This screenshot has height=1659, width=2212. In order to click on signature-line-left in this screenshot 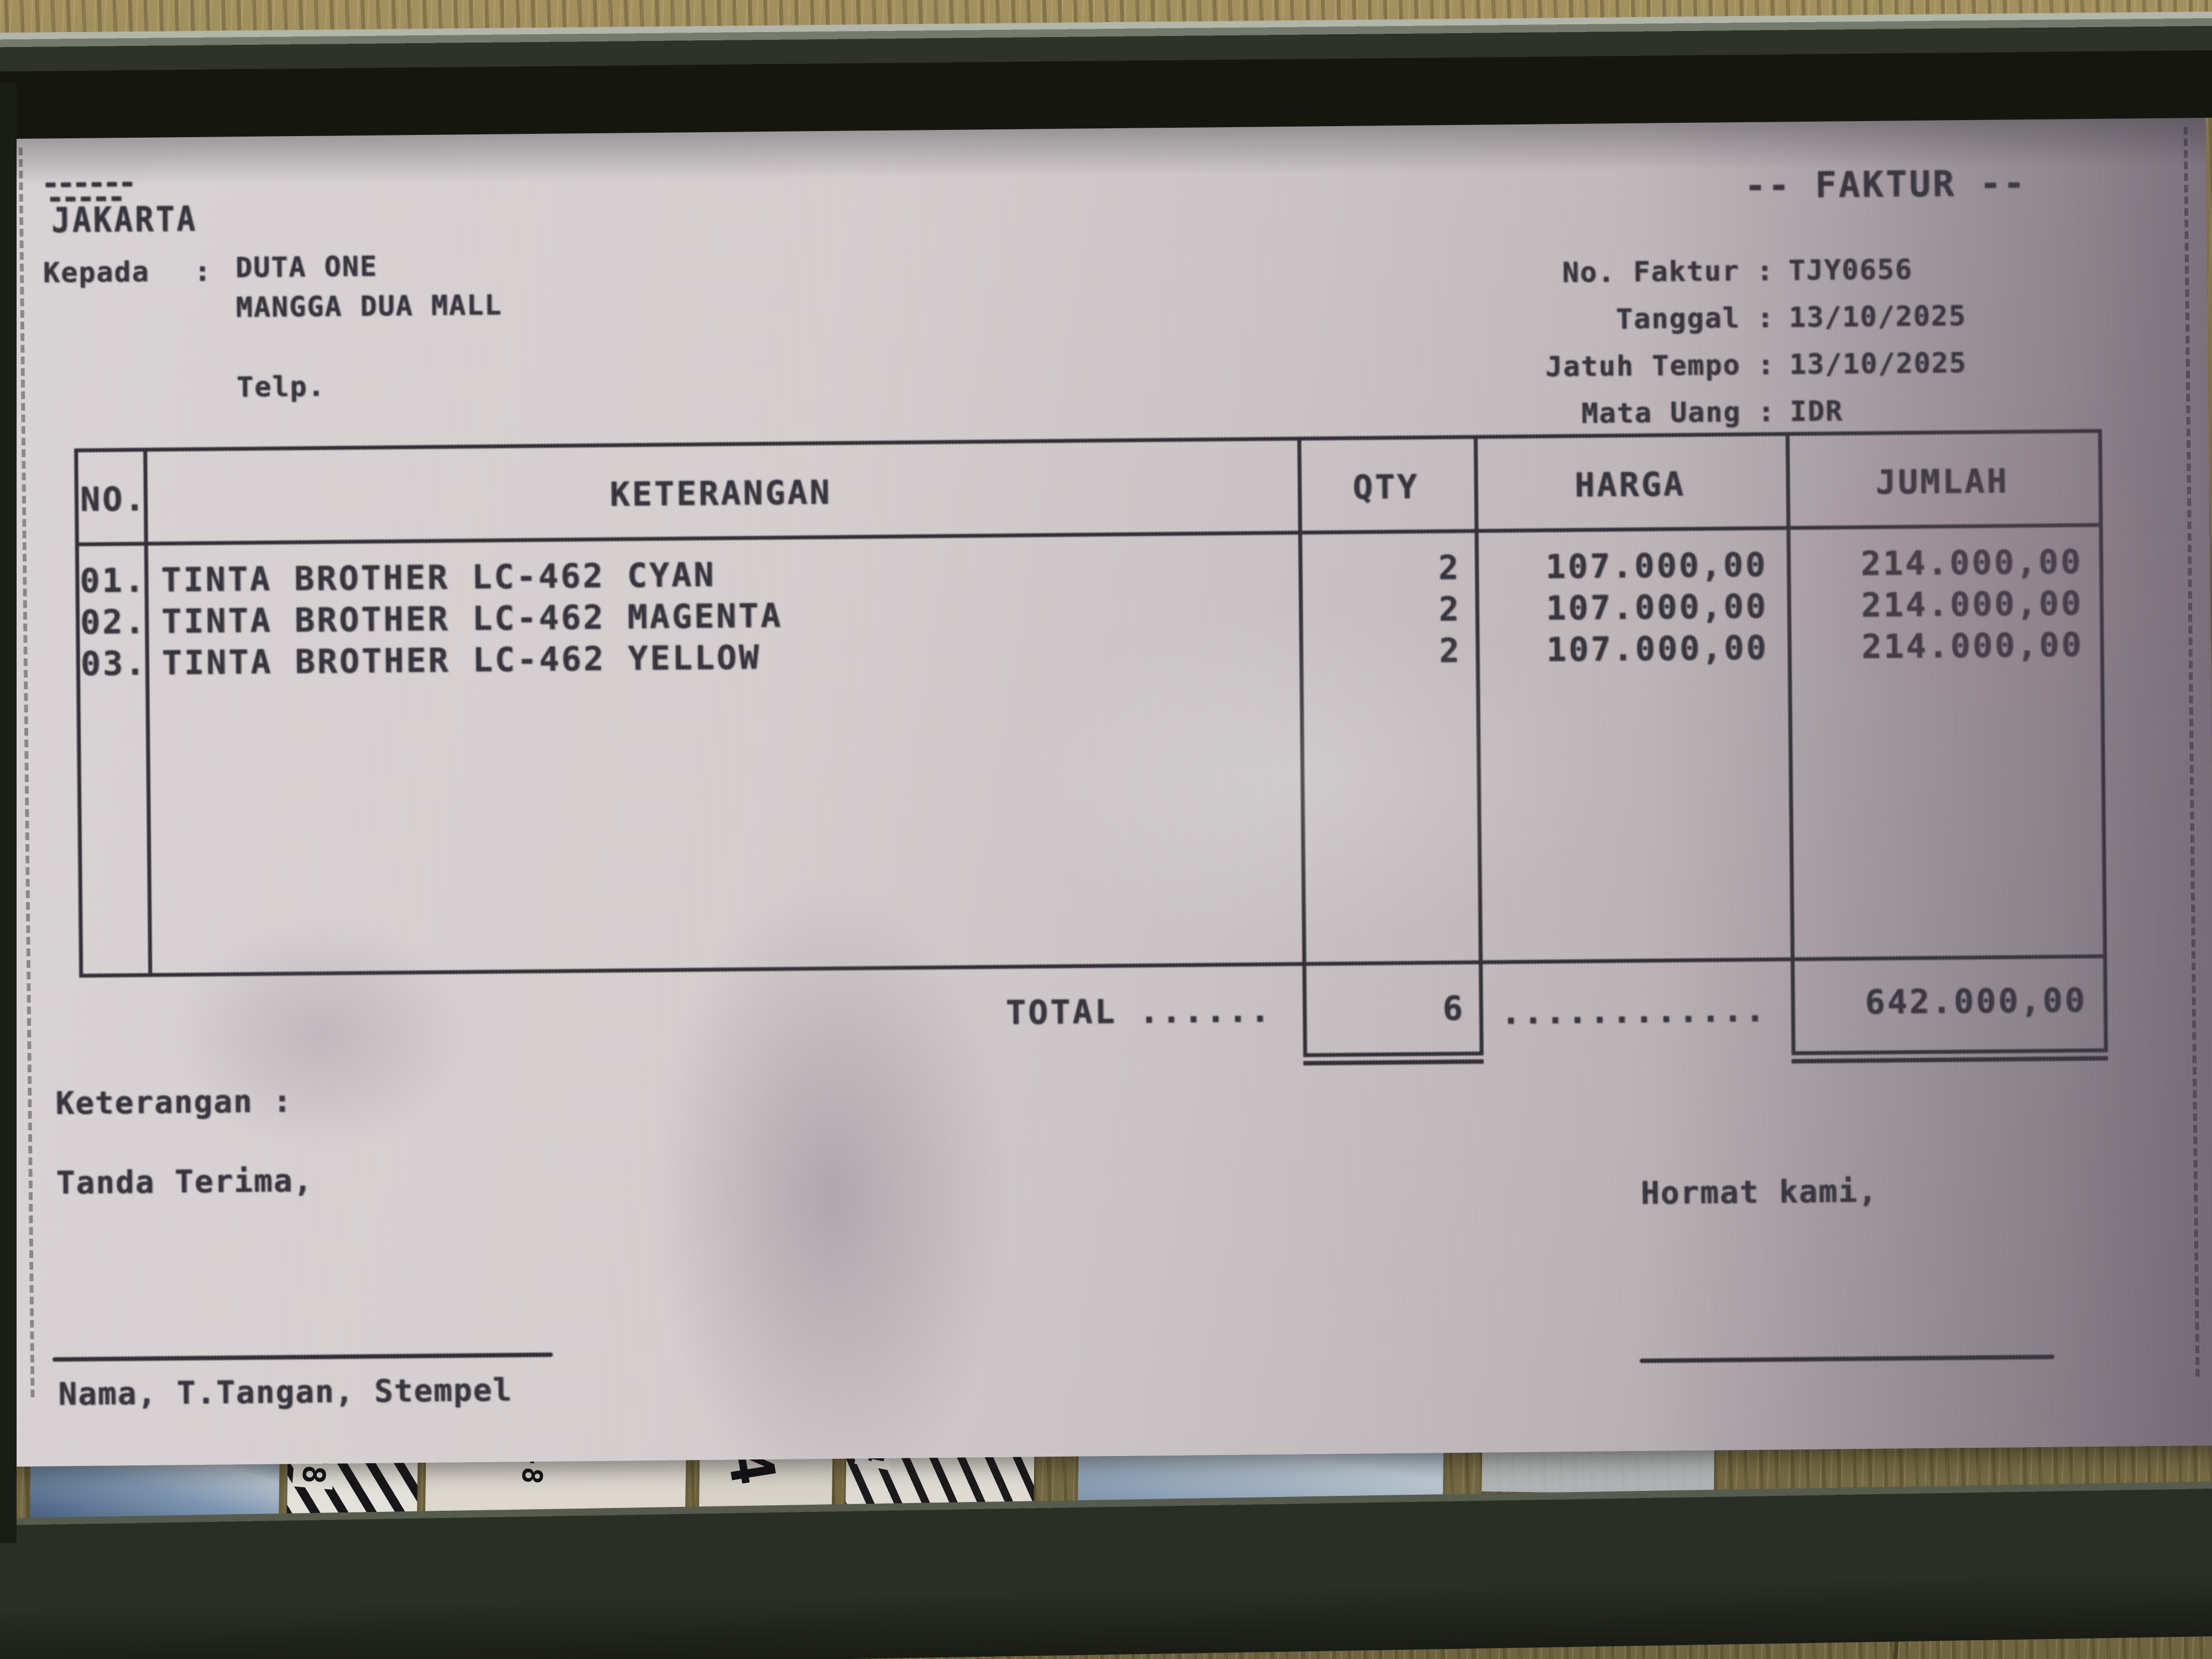, I will do `click(302, 1357)`.